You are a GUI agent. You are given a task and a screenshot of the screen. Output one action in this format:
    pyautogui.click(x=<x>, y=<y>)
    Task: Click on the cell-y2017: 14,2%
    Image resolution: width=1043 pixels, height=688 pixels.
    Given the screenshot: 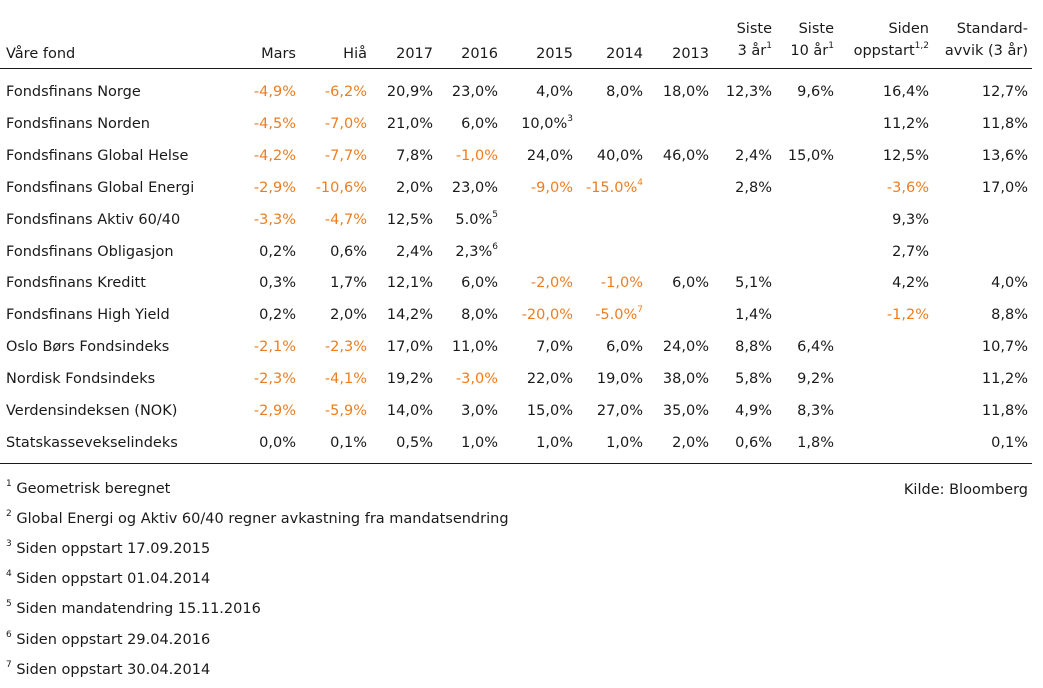 What is the action you would take?
    pyautogui.click(x=409, y=315)
    